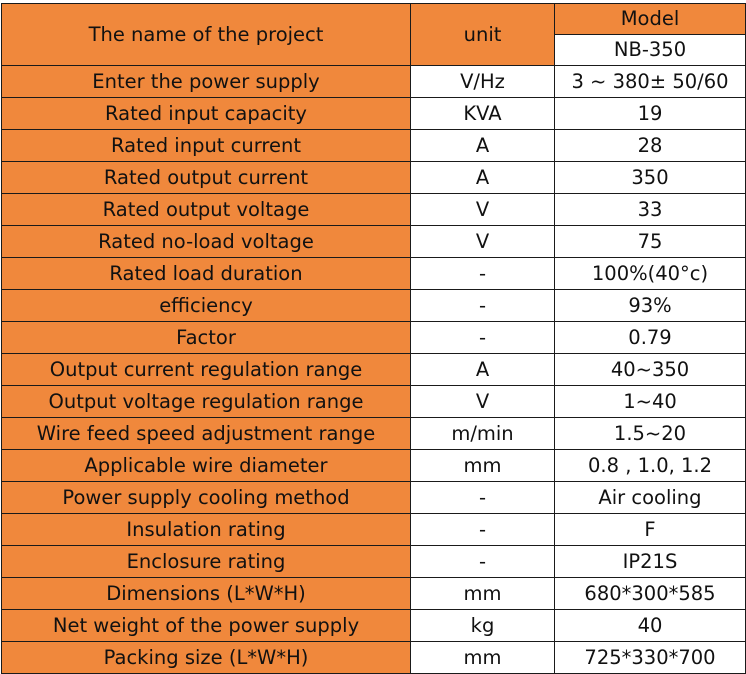 Image resolution: width=746 pixels, height=674 pixels. What do you see at coordinates (650, 273) in the screenshot?
I see `row-value-cell: 100%(40°c)` at bounding box center [650, 273].